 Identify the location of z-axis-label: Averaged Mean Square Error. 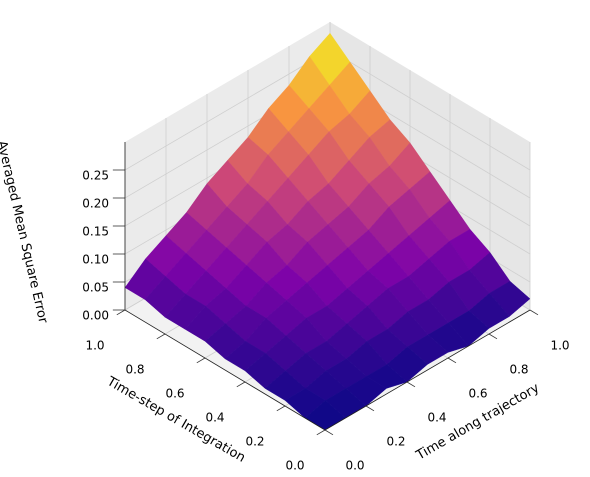
(25, 232).